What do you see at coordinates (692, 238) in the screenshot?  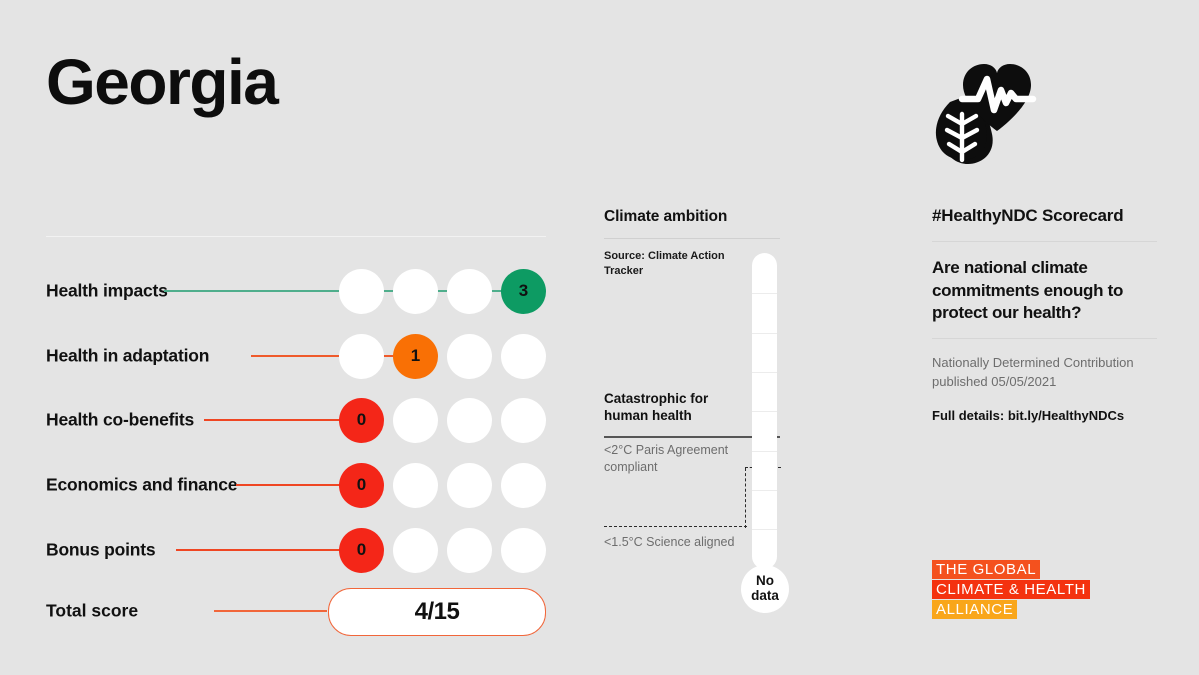 I see `ambition-divider` at bounding box center [692, 238].